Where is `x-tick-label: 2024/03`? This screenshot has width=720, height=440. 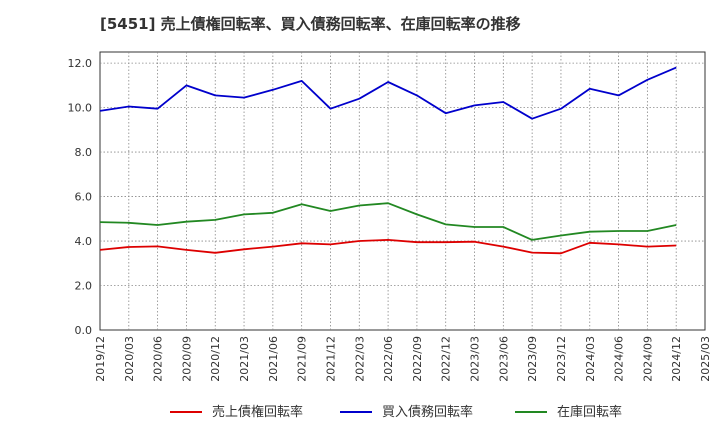
x-tick-label: 2024/03 is located at coordinates (590, 359).